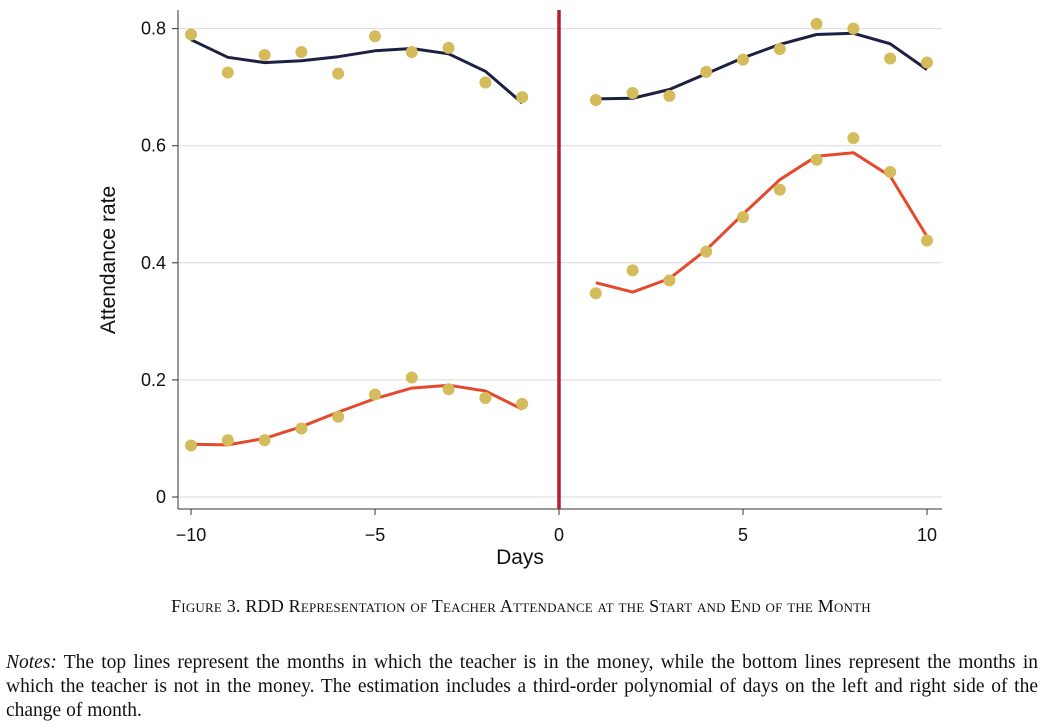 This screenshot has height=725, width=1042. I want to click on y-tick-label: 0.6, so click(153, 146).